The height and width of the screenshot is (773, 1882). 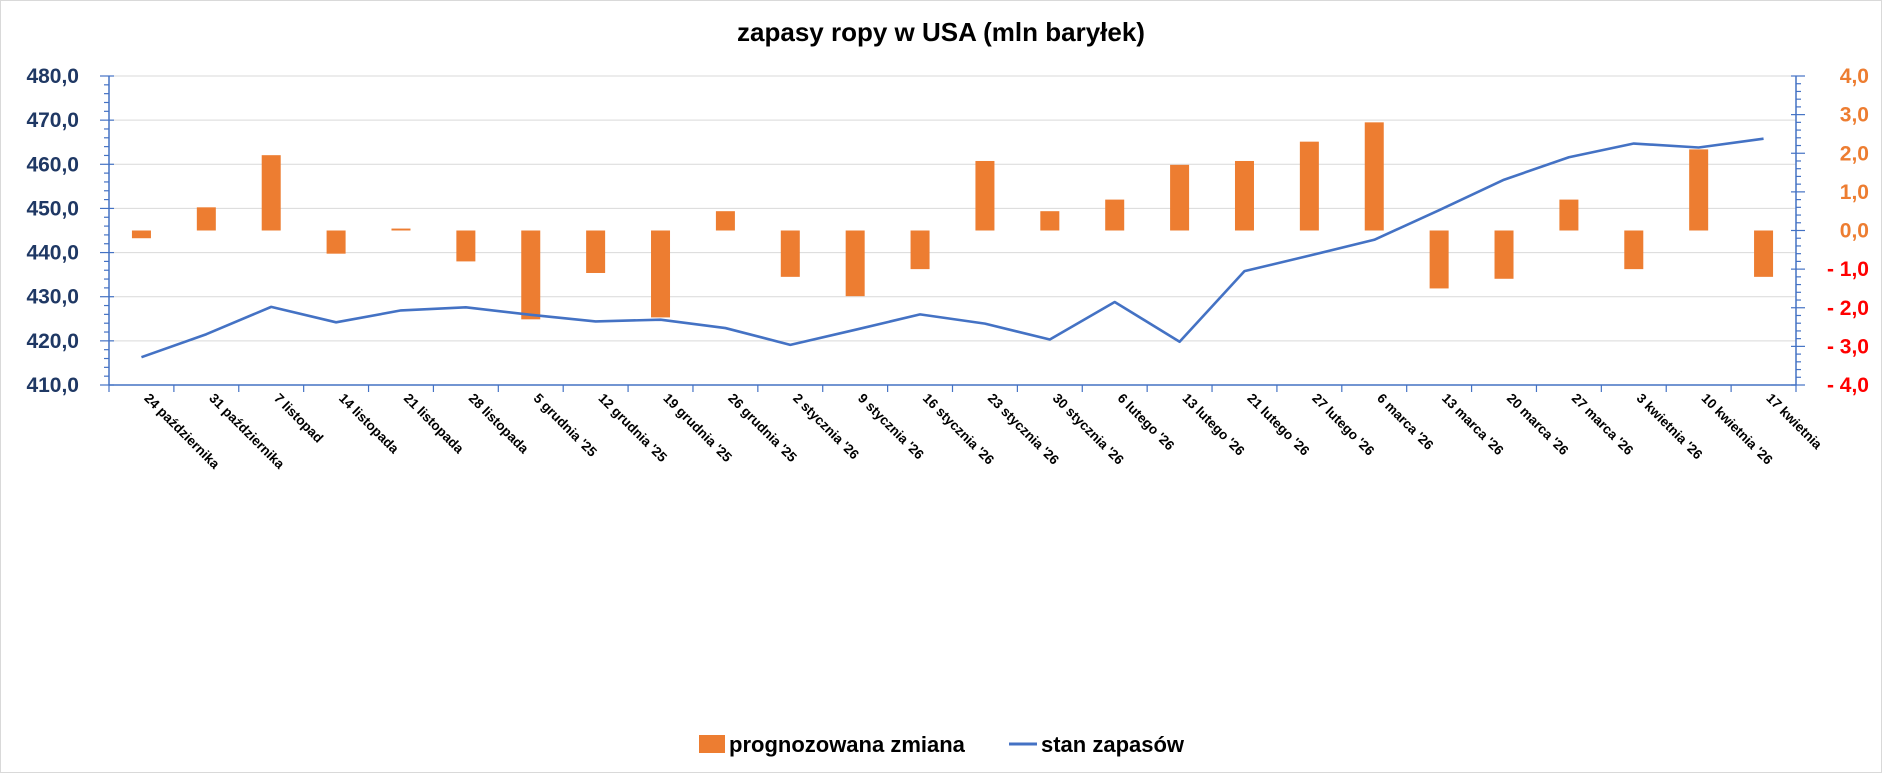 I want to click on x-tick-label: 19 grudnia '25, so click(x=697, y=428).